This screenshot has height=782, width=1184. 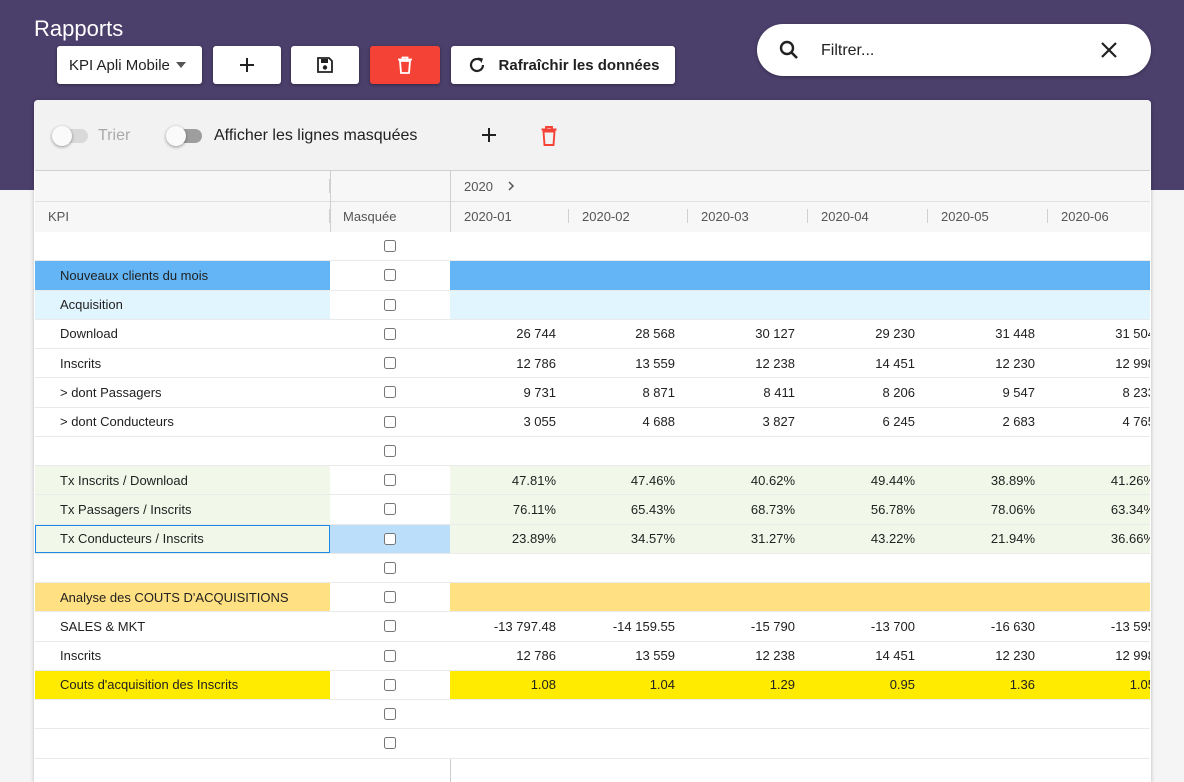 I want to click on filter-input, so click(x=956, y=51).